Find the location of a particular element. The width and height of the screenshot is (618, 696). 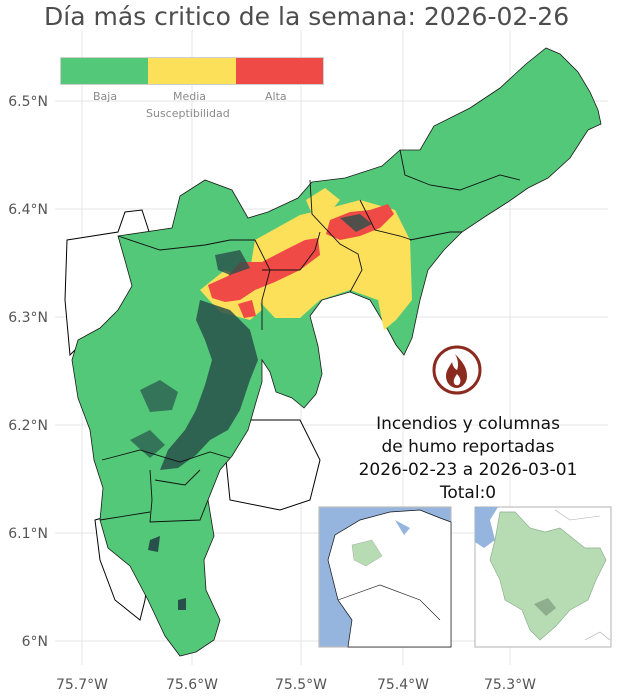

report-total: Total:0 is located at coordinates (468, 493).